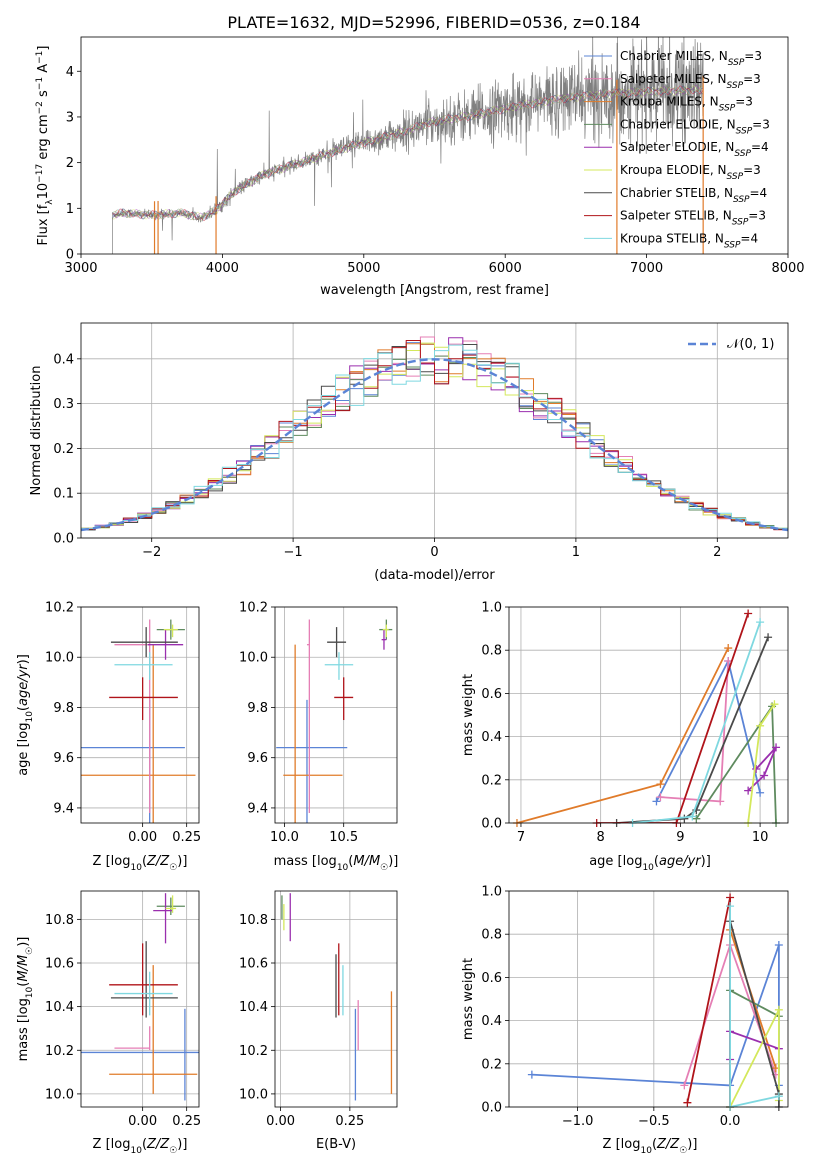 The image size is (819, 1170). What do you see at coordinates (434, 445) in the screenshot?
I see `normal-curve` at bounding box center [434, 445].